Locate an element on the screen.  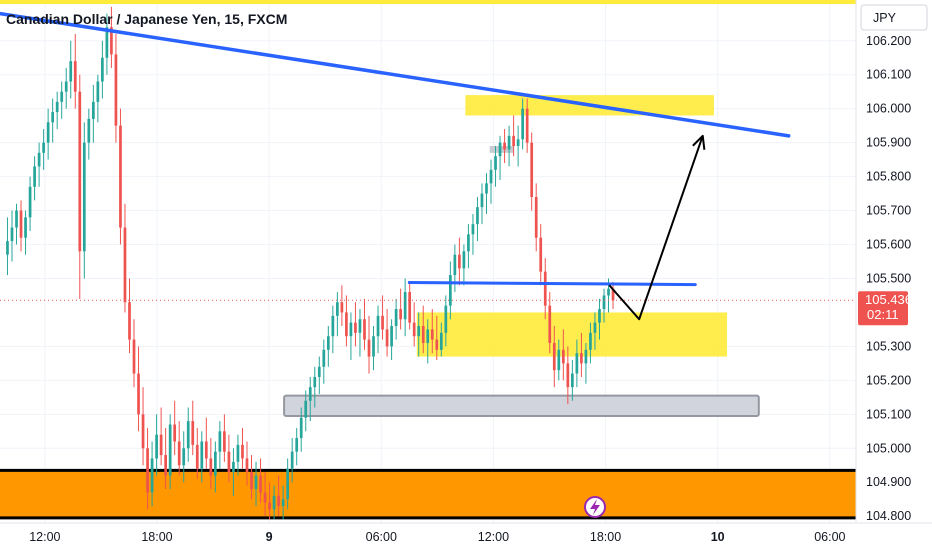
time-tick-label: 10 is located at coordinates (718, 537).